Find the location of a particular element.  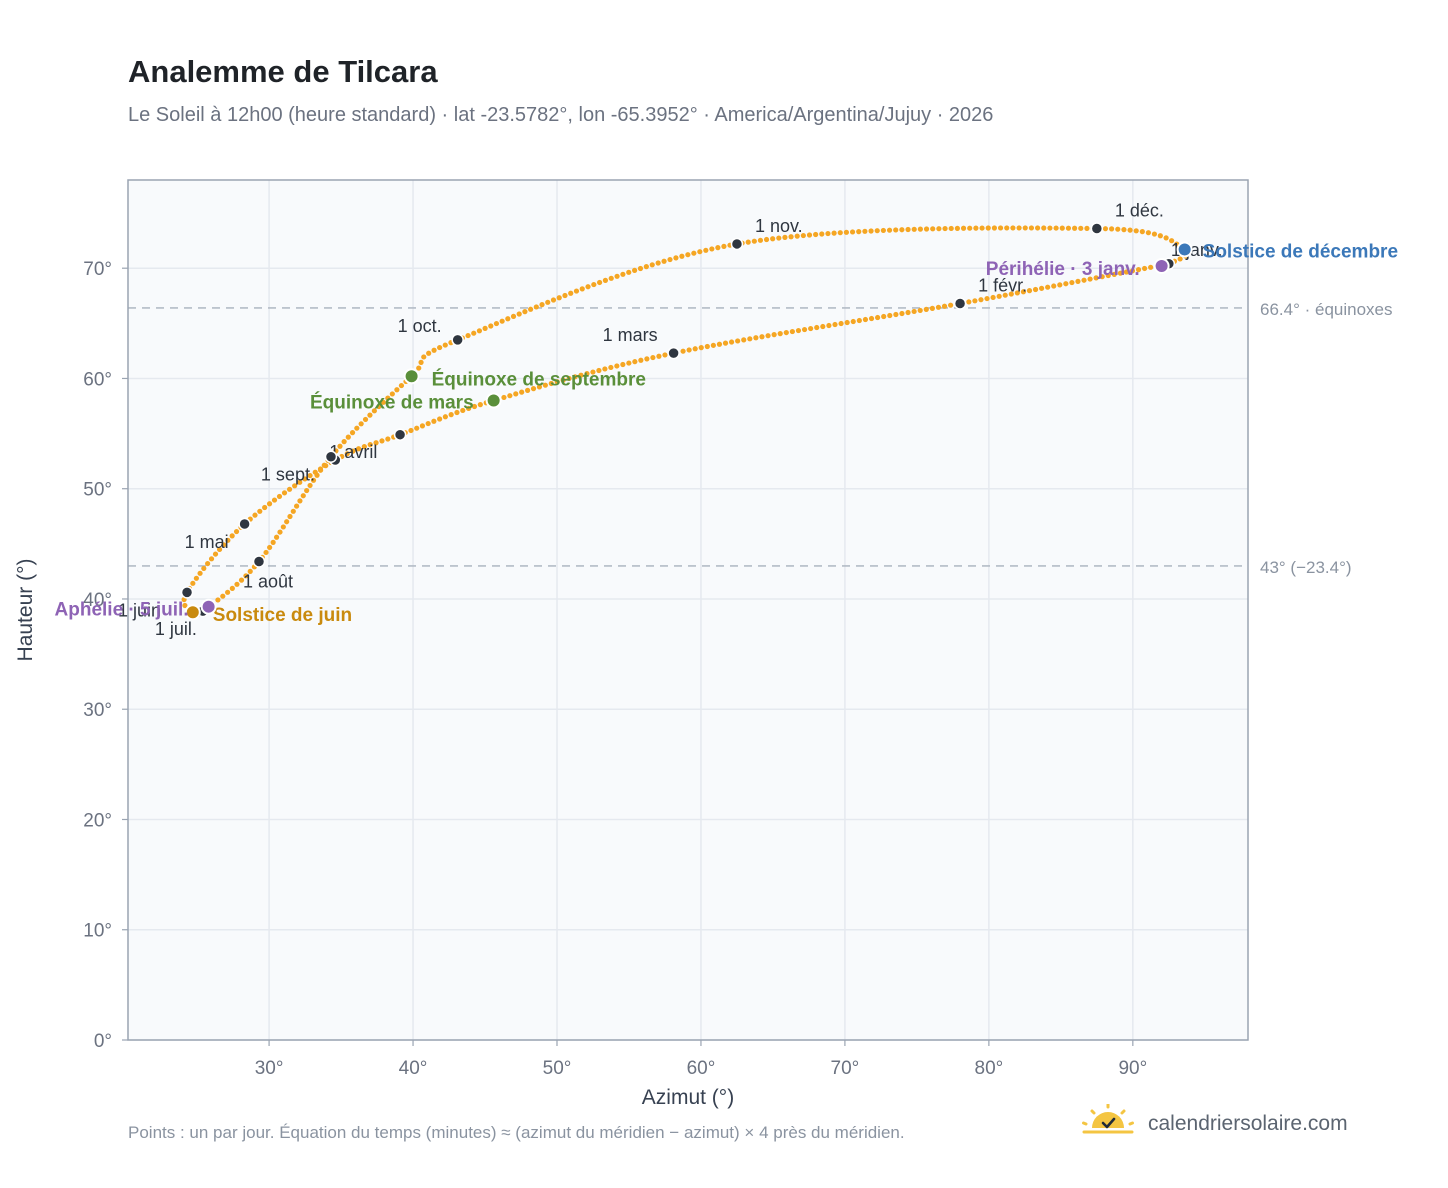

month-label-1-avril: 1 avril is located at coordinates (353, 452).